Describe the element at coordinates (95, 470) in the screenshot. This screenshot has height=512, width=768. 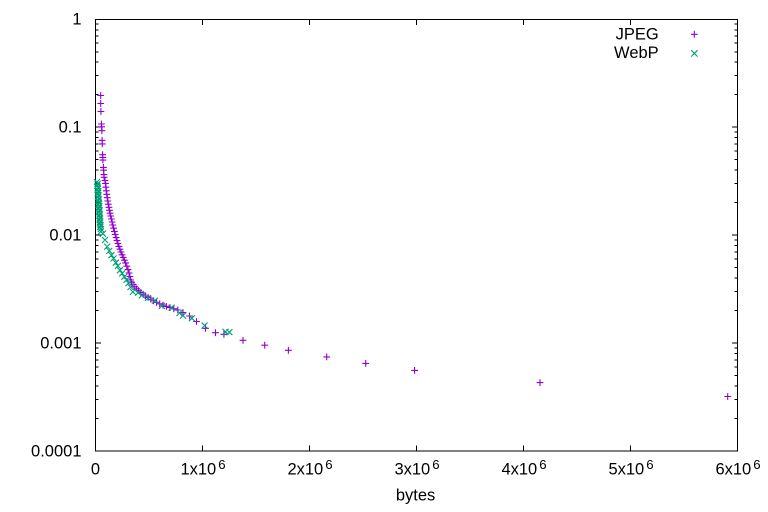
I see `svg-text: 0` at that location.